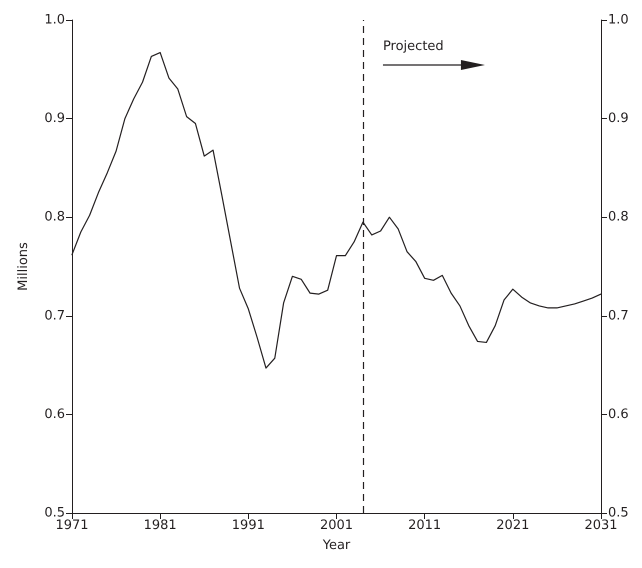 The image size is (642, 568). Describe the element at coordinates (413, 46) in the screenshot. I see `annotation: Projected` at that location.